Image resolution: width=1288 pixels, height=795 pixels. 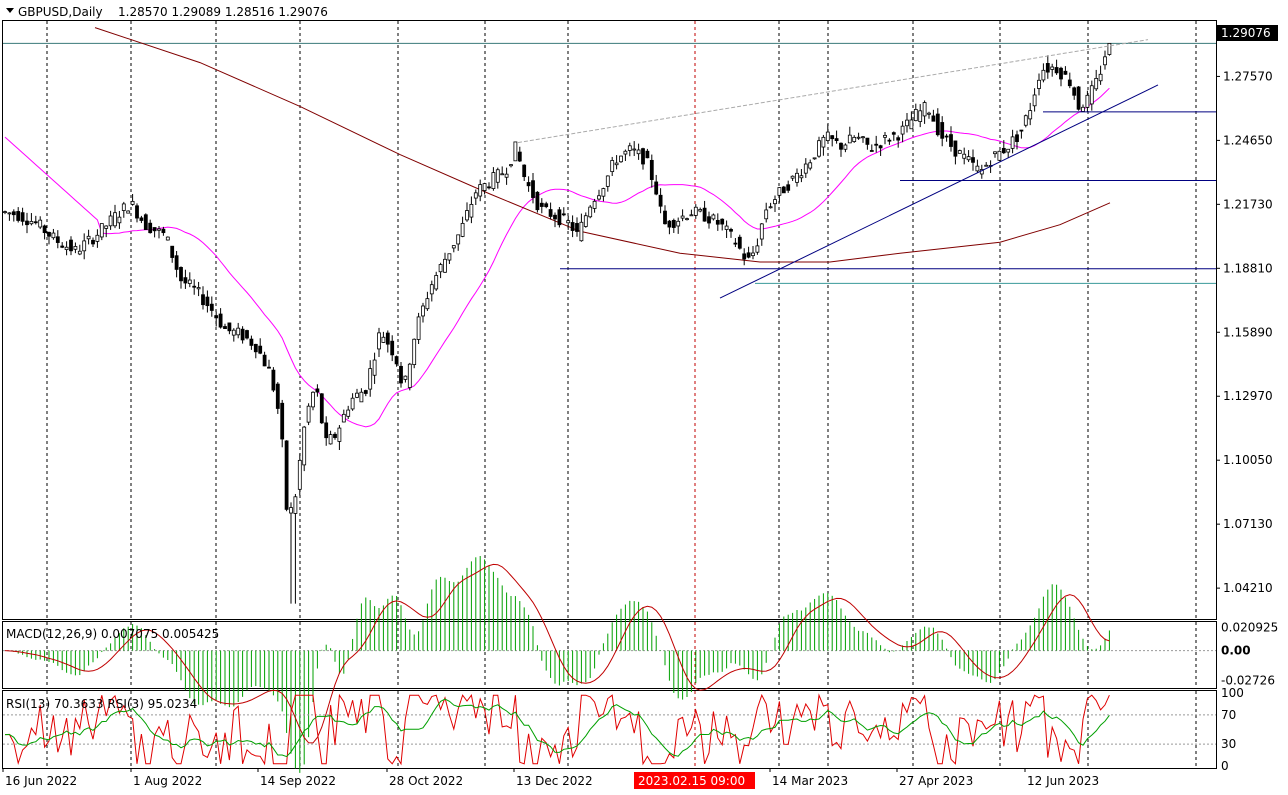 What do you see at coordinates (167, 781) in the screenshot?
I see `time-tick-label: 1 Aug 2022` at bounding box center [167, 781].